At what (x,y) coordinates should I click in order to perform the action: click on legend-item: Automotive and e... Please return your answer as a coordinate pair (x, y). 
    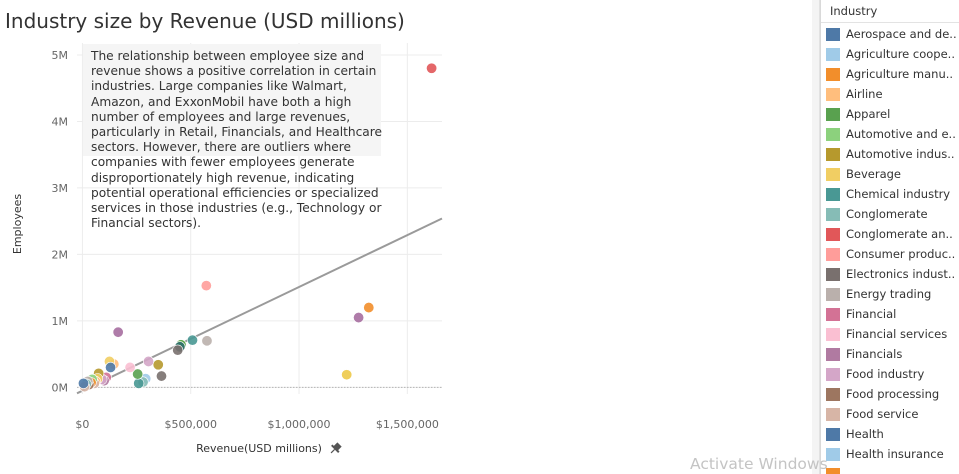
    Looking at the image, I should click on (892, 136).